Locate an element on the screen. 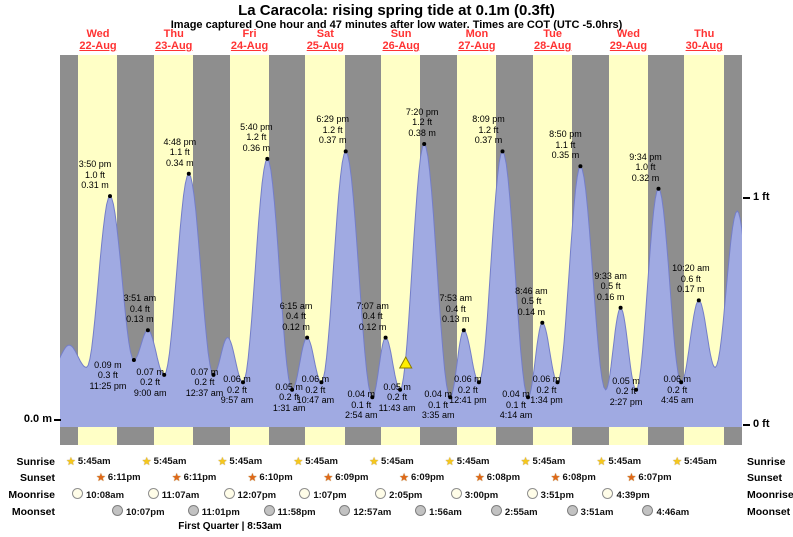 The image size is (793, 537). moonset-time-text: 2:55am is located at coordinates (521, 512).